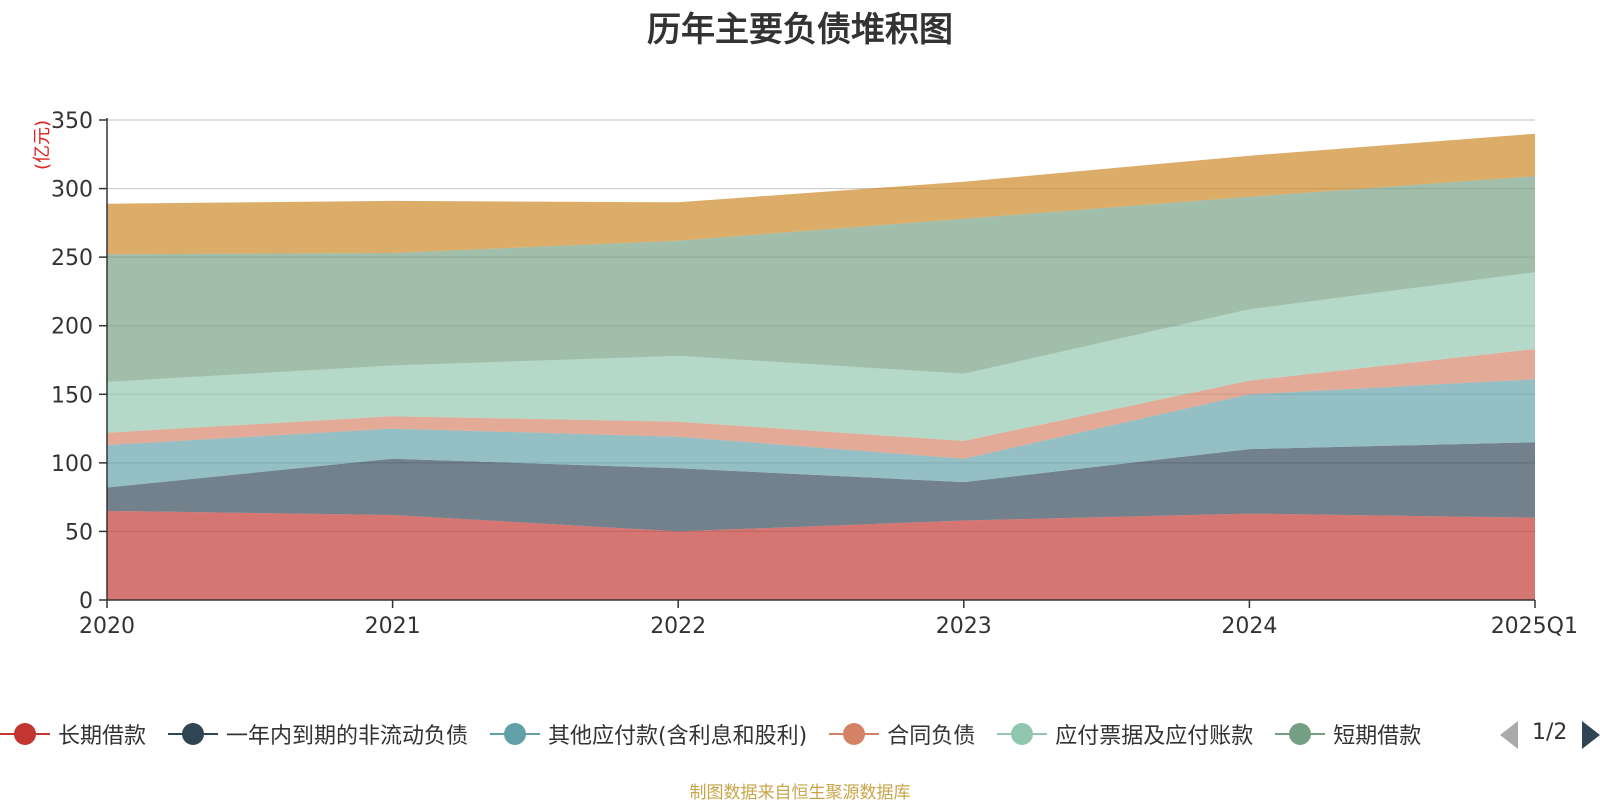  I want to click on legend-item-5: 应付票据及应付账款, so click(1125, 734).